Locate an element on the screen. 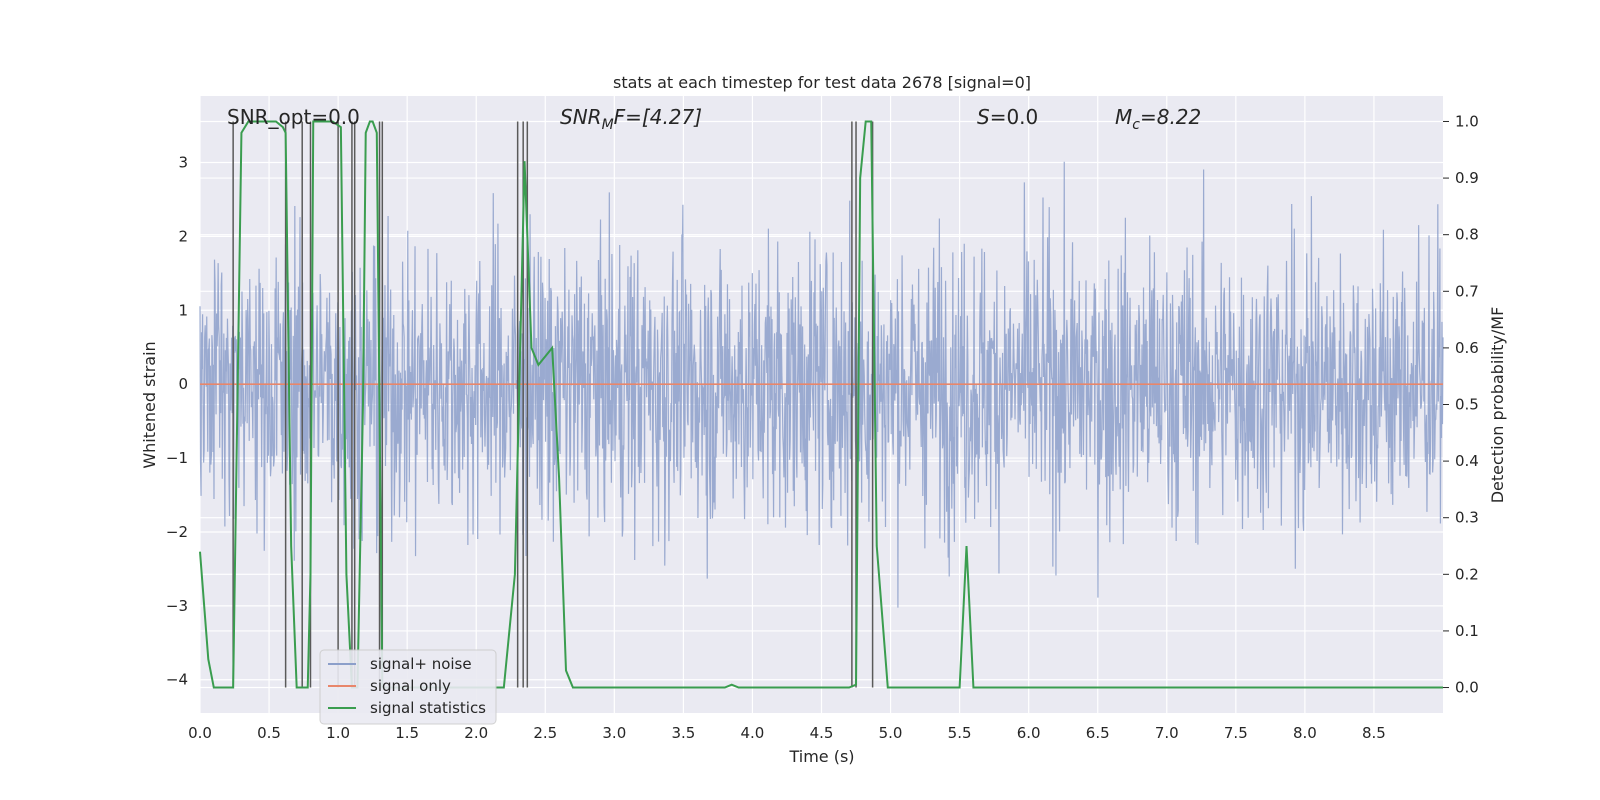 The height and width of the screenshot is (800, 1600). x-tick-label: 5.0 is located at coordinates (891, 733).